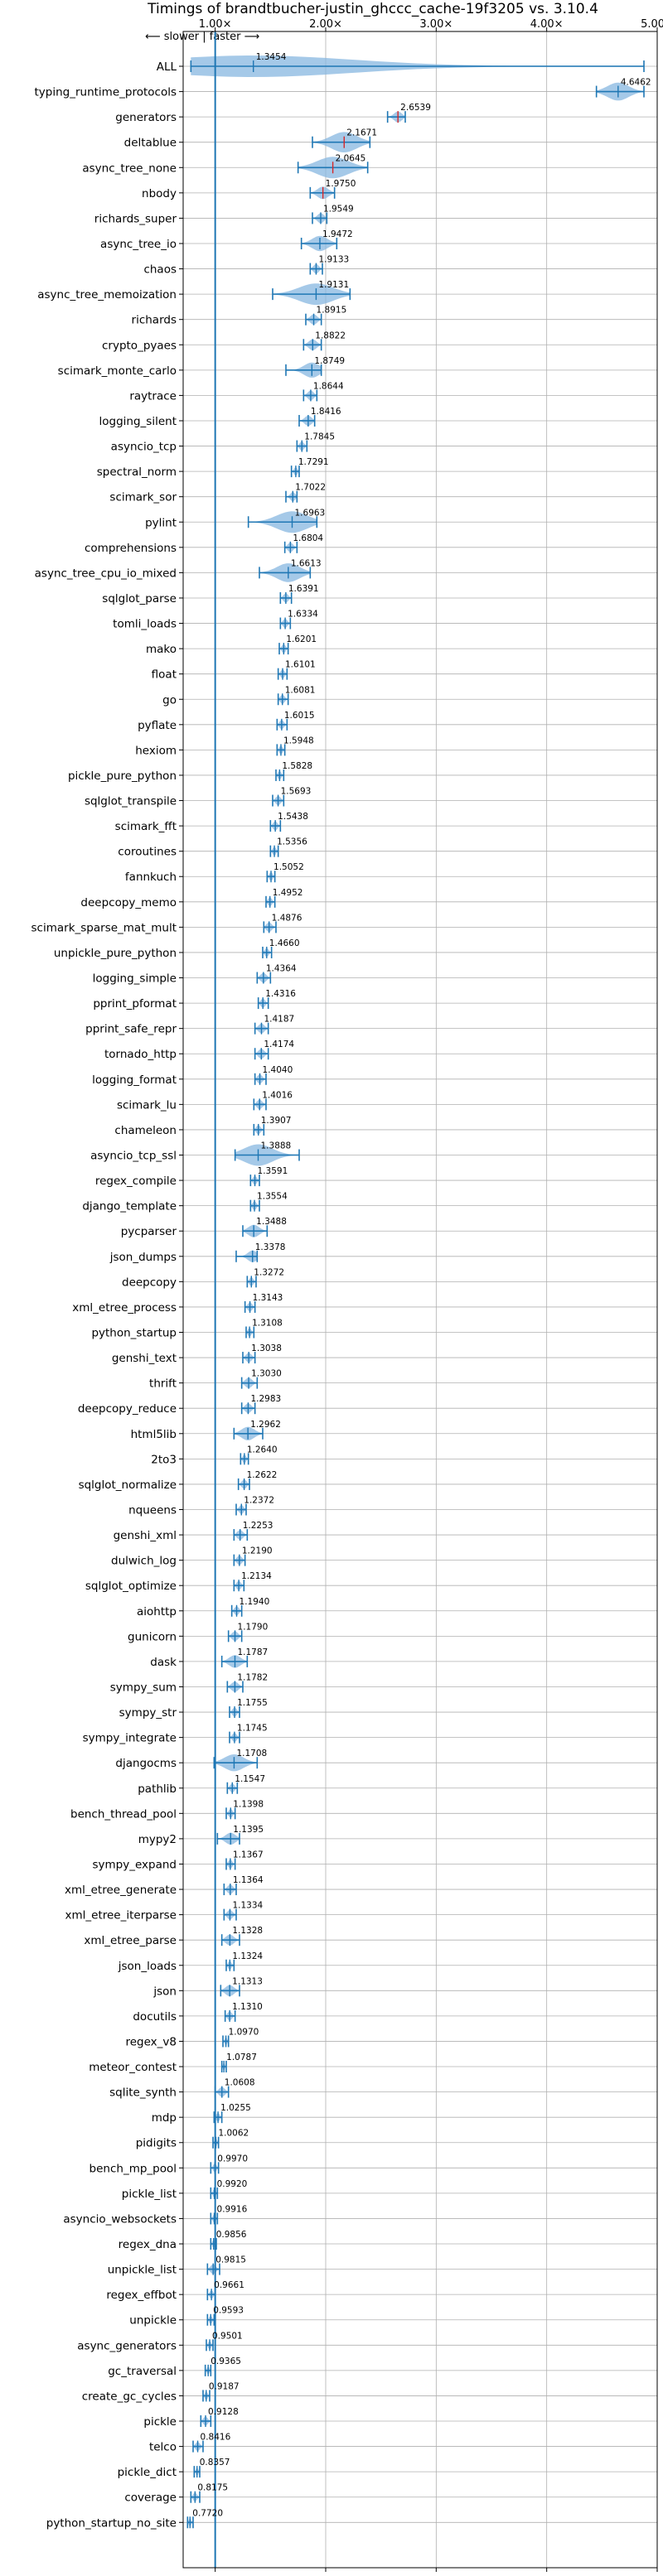  I want to click on category-label: nqueens, so click(152, 1510).